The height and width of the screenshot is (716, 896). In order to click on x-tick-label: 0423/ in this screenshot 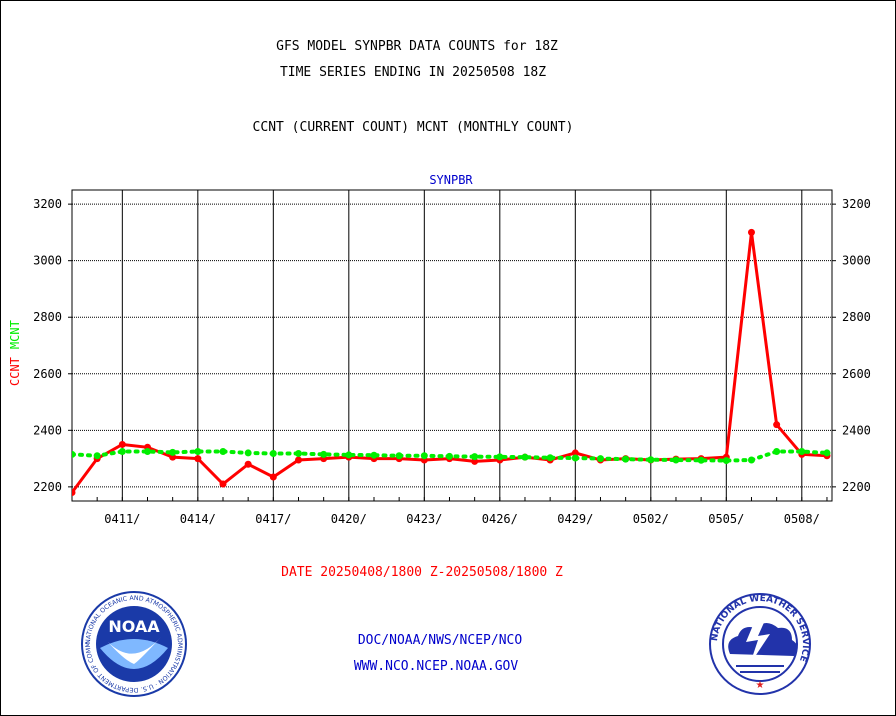, I will do `click(424, 519)`.